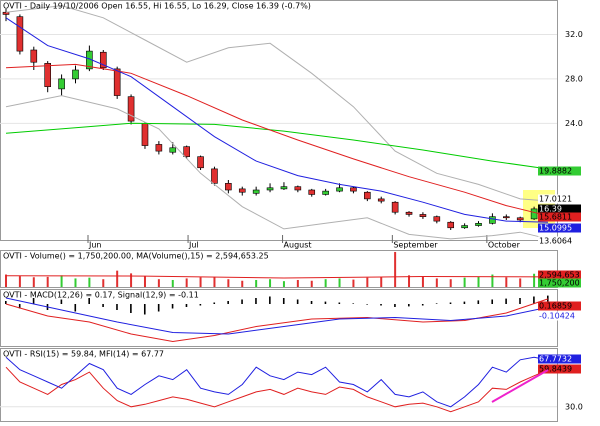  What do you see at coordinates (555, 306) in the screenshot?
I see `value-label: 0.16859` at bounding box center [555, 306].